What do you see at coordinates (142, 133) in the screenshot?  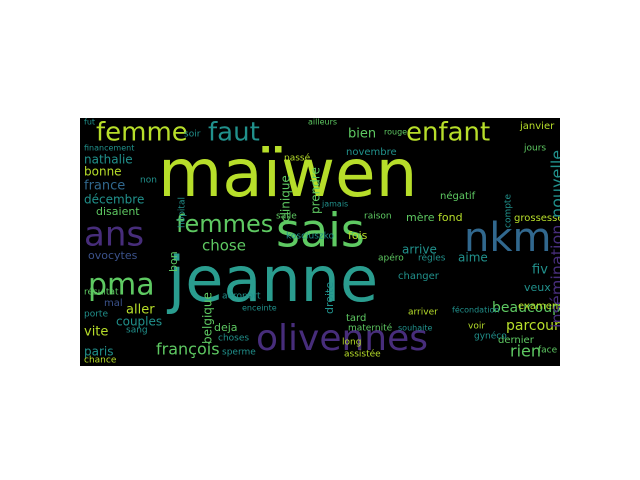 I see `word: femme` at bounding box center [142, 133].